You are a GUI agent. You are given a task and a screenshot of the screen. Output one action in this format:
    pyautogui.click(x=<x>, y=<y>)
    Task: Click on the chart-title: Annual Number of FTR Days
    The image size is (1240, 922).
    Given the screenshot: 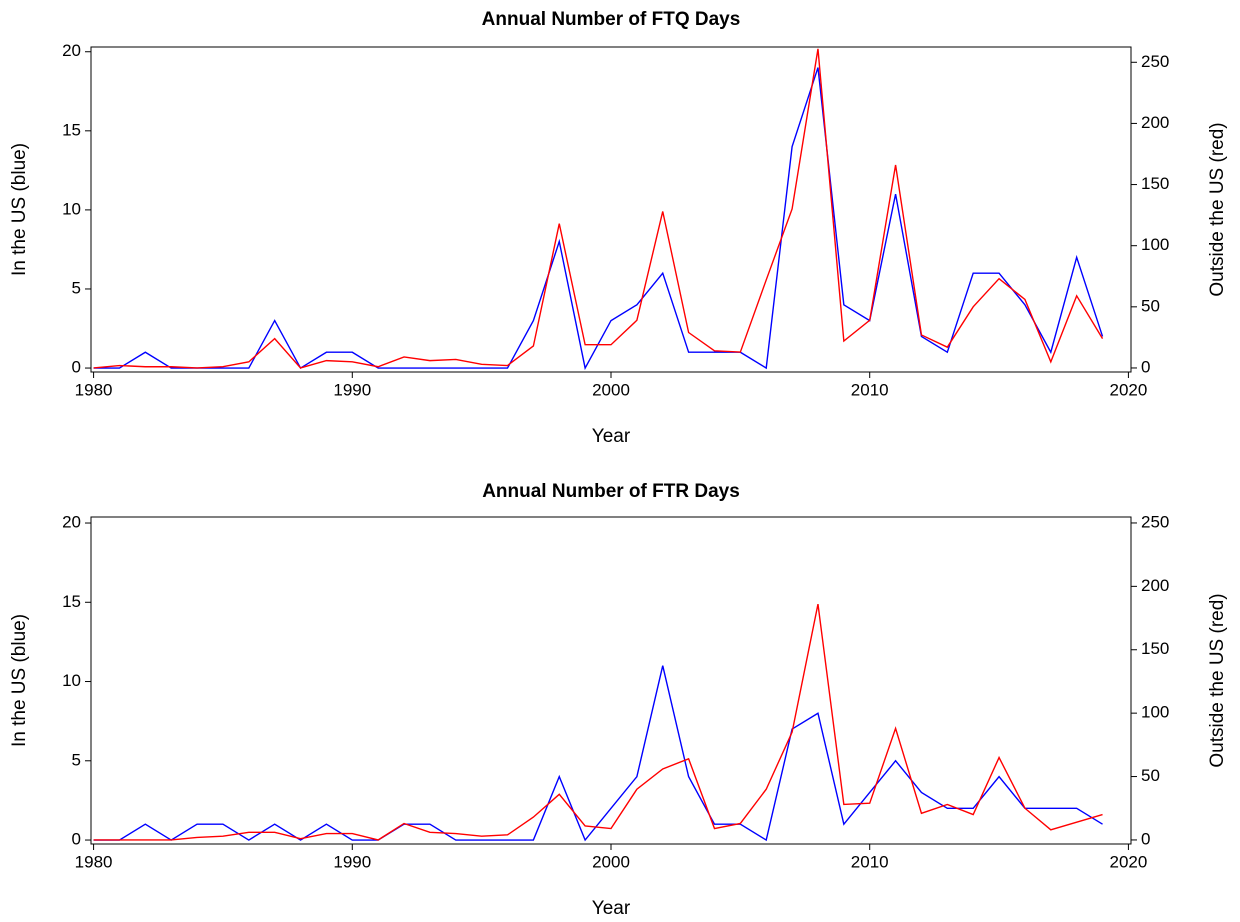 What is the action you would take?
    pyautogui.click(x=611, y=491)
    